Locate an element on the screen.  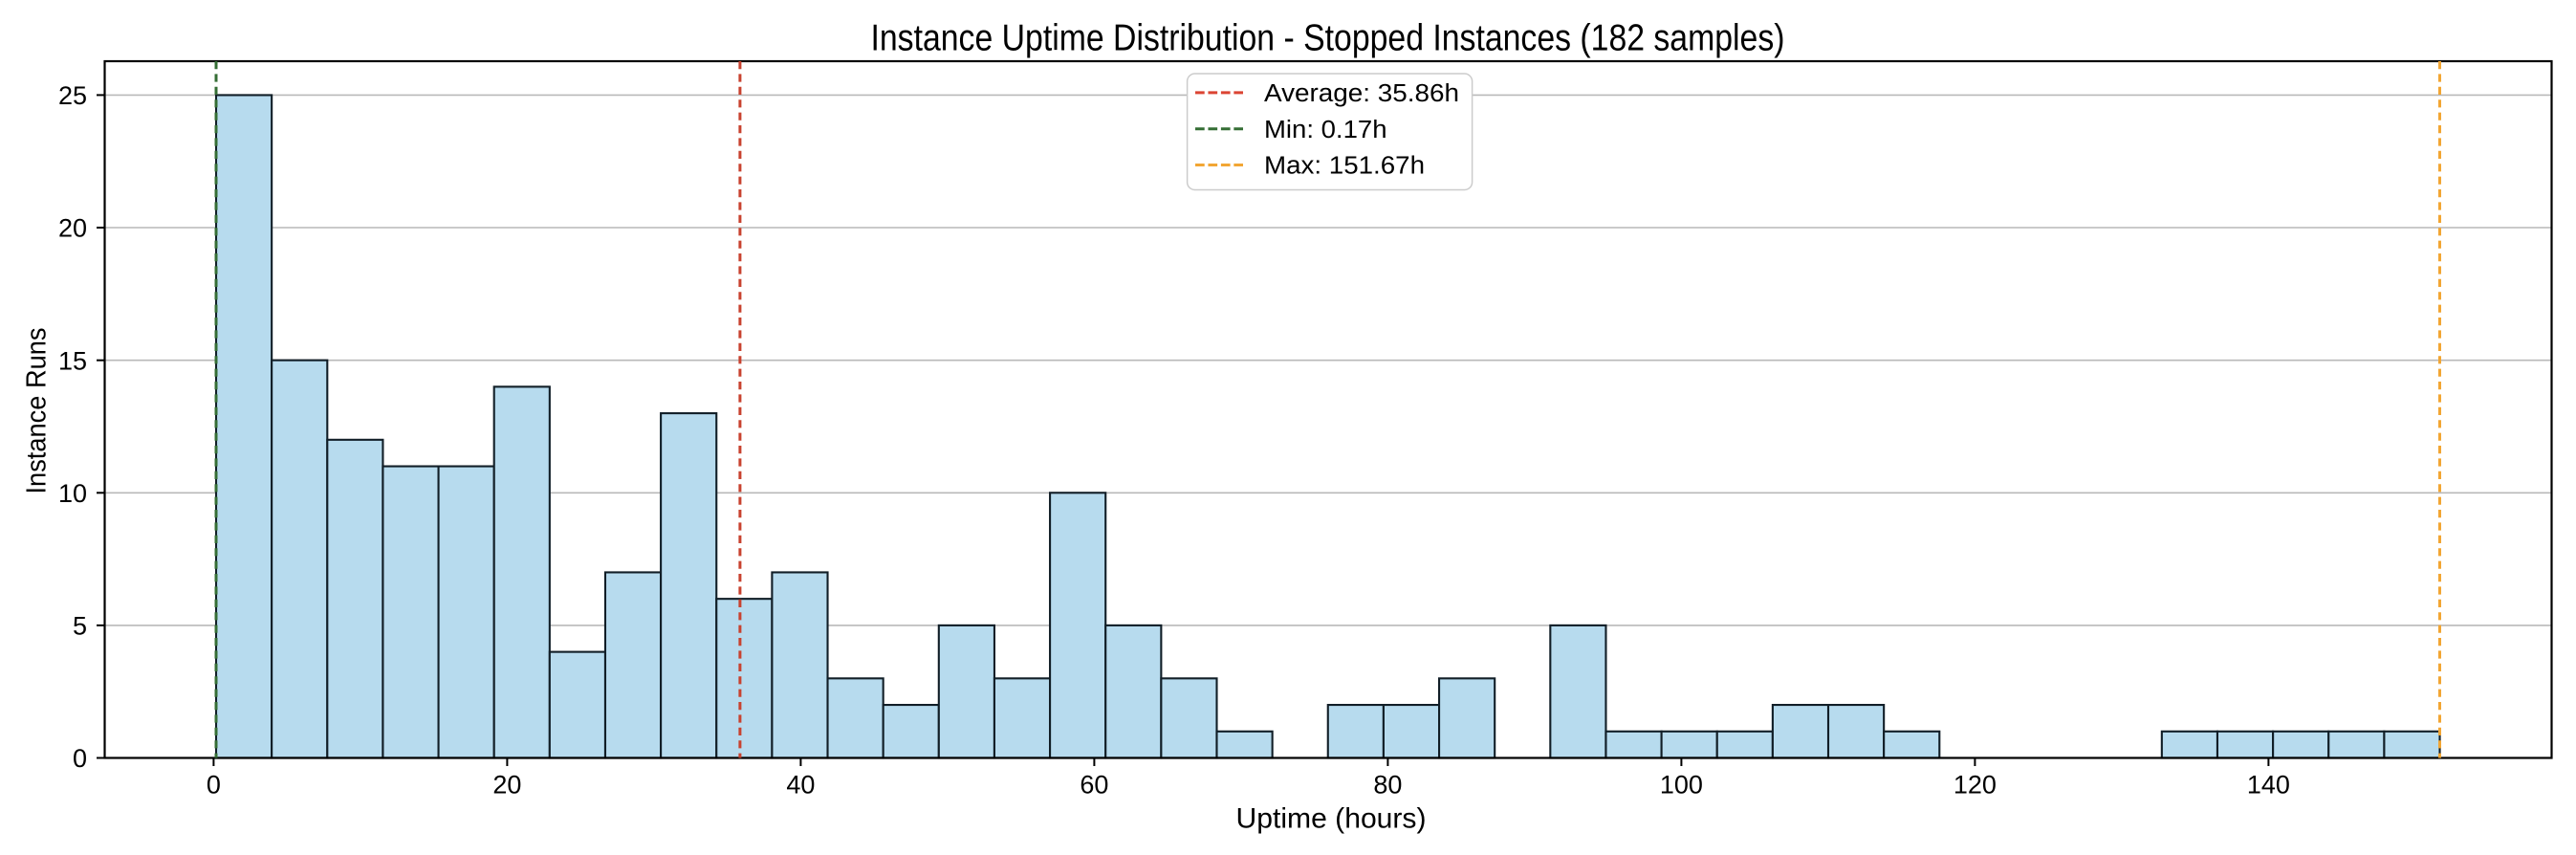
svg-text: 60 is located at coordinates (1094, 785).